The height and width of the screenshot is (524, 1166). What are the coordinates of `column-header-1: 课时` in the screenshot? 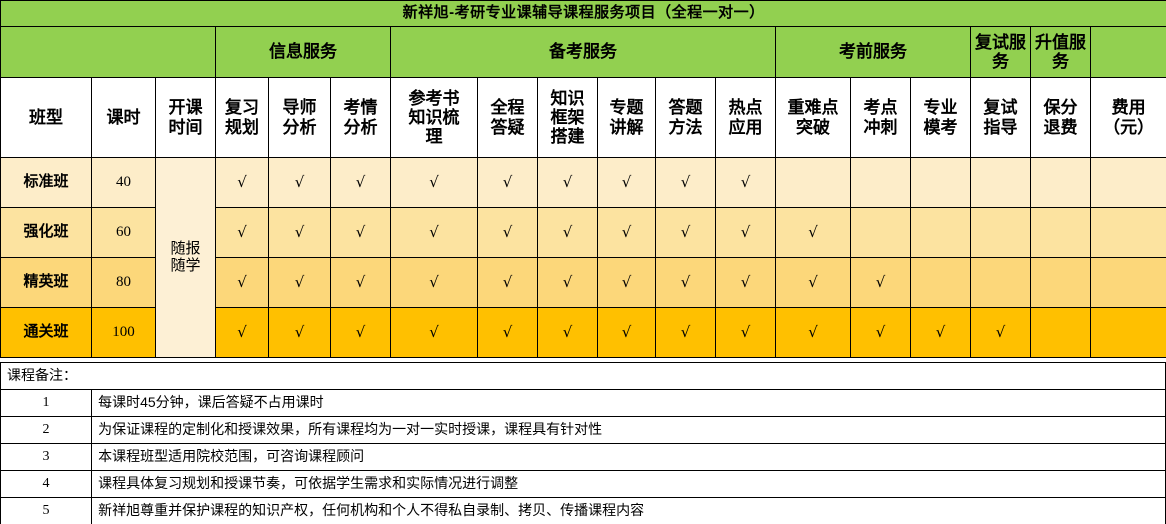 It's located at (123, 117).